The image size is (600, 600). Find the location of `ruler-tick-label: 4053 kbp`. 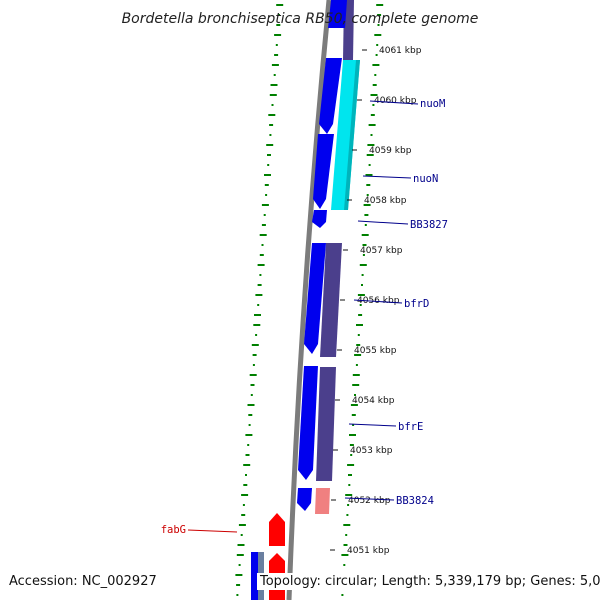

ruler-tick-label: 4053 kbp is located at coordinates (371, 451).